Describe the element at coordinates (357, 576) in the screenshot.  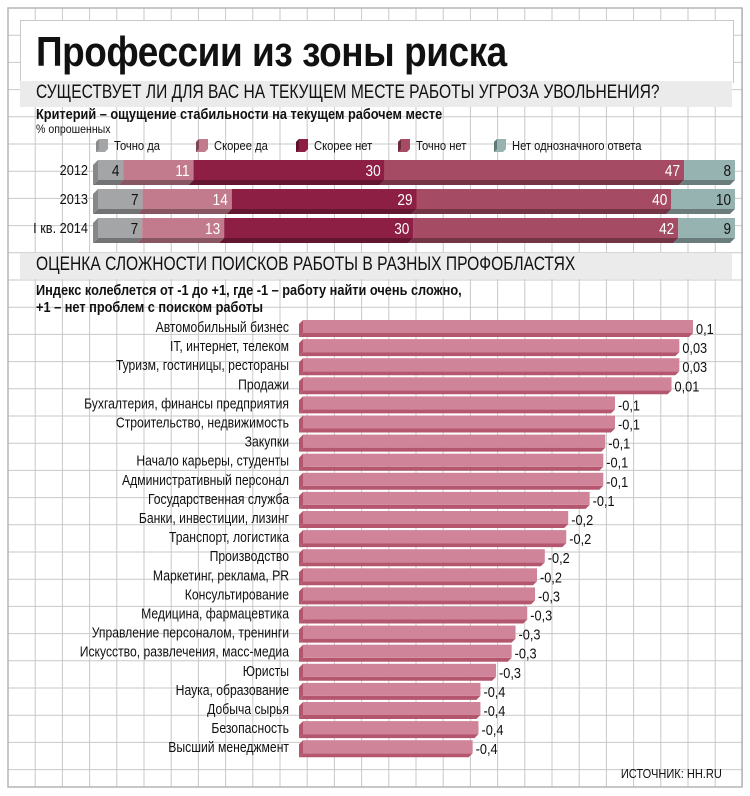
I see `bar-row: Маркетинг, реклама, PR -0,2` at that location.